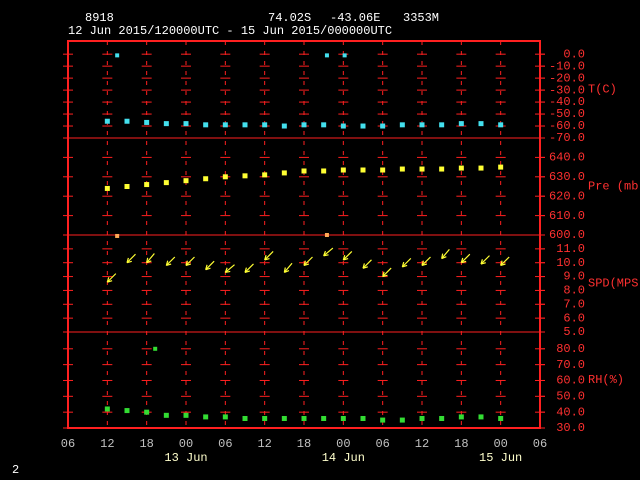 This screenshot has width=640, height=480. What do you see at coordinates (606, 380) in the screenshot?
I see `y-axis-label: RH(%)` at bounding box center [606, 380].